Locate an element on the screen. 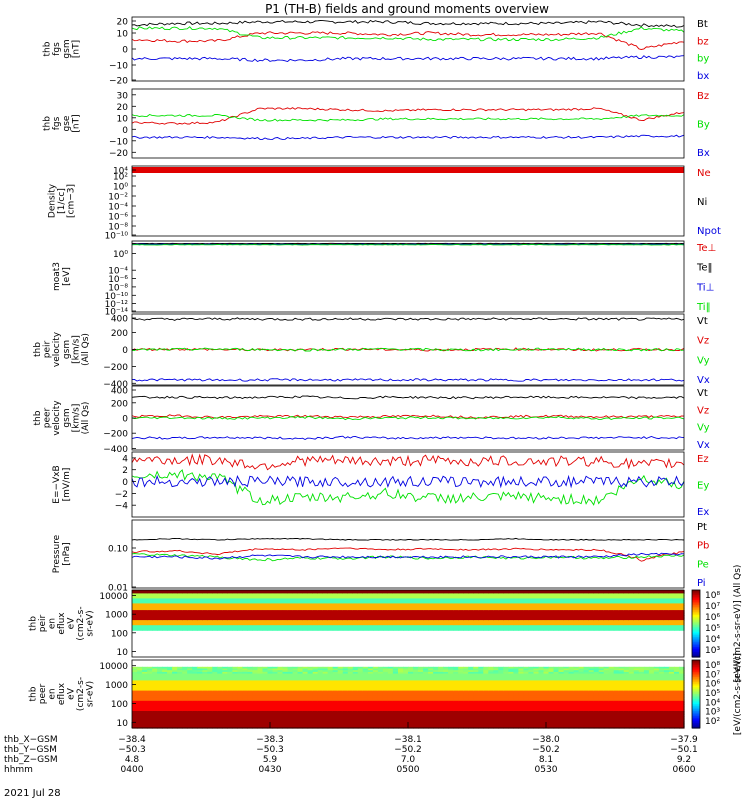 This screenshot has height=800, width=750. y-tick-label: 0 is located at coordinates (125, 351).